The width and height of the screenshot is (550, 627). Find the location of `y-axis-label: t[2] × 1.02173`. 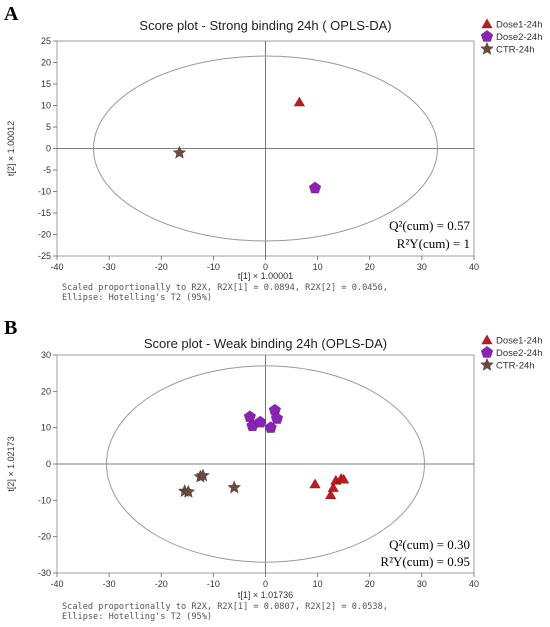

y-axis-label: t[2] × 1.02173 is located at coordinates (11, 463).